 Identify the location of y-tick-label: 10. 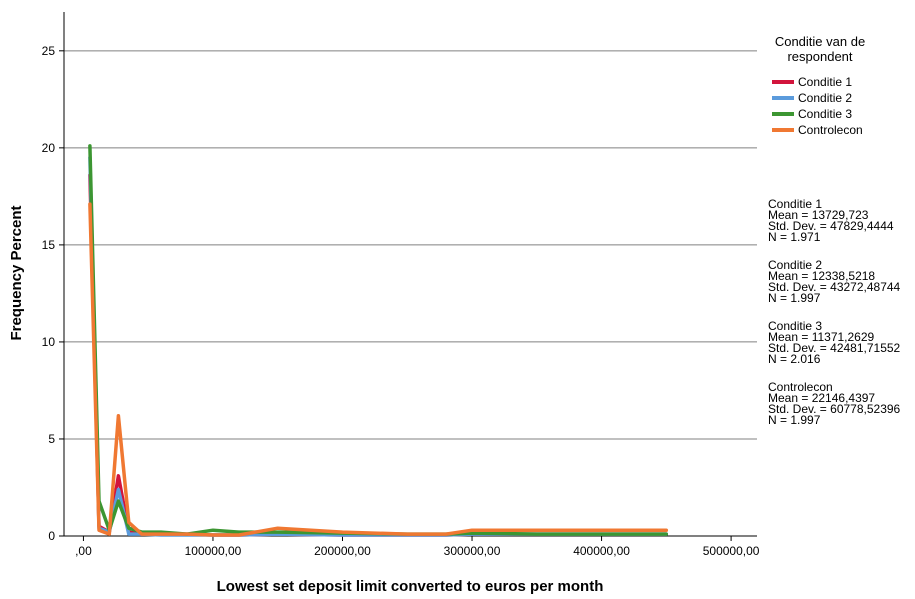
(49, 342).